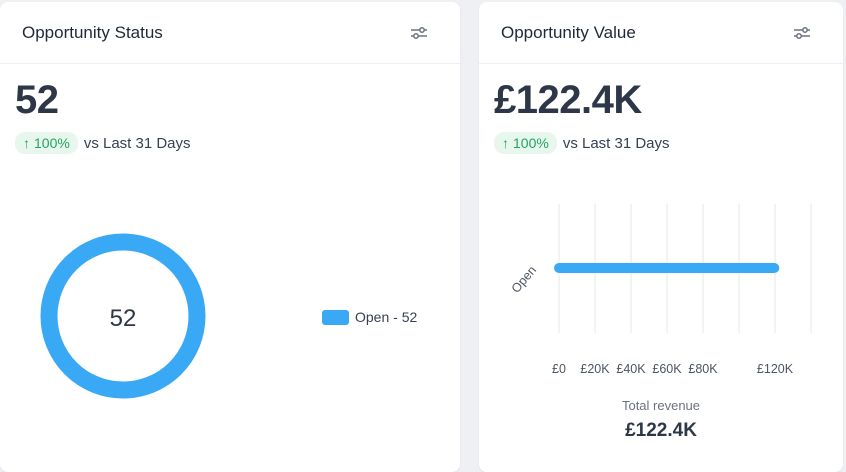 The image size is (846, 472). I want to click on card-header: Opportunity Status, so click(230, 33).